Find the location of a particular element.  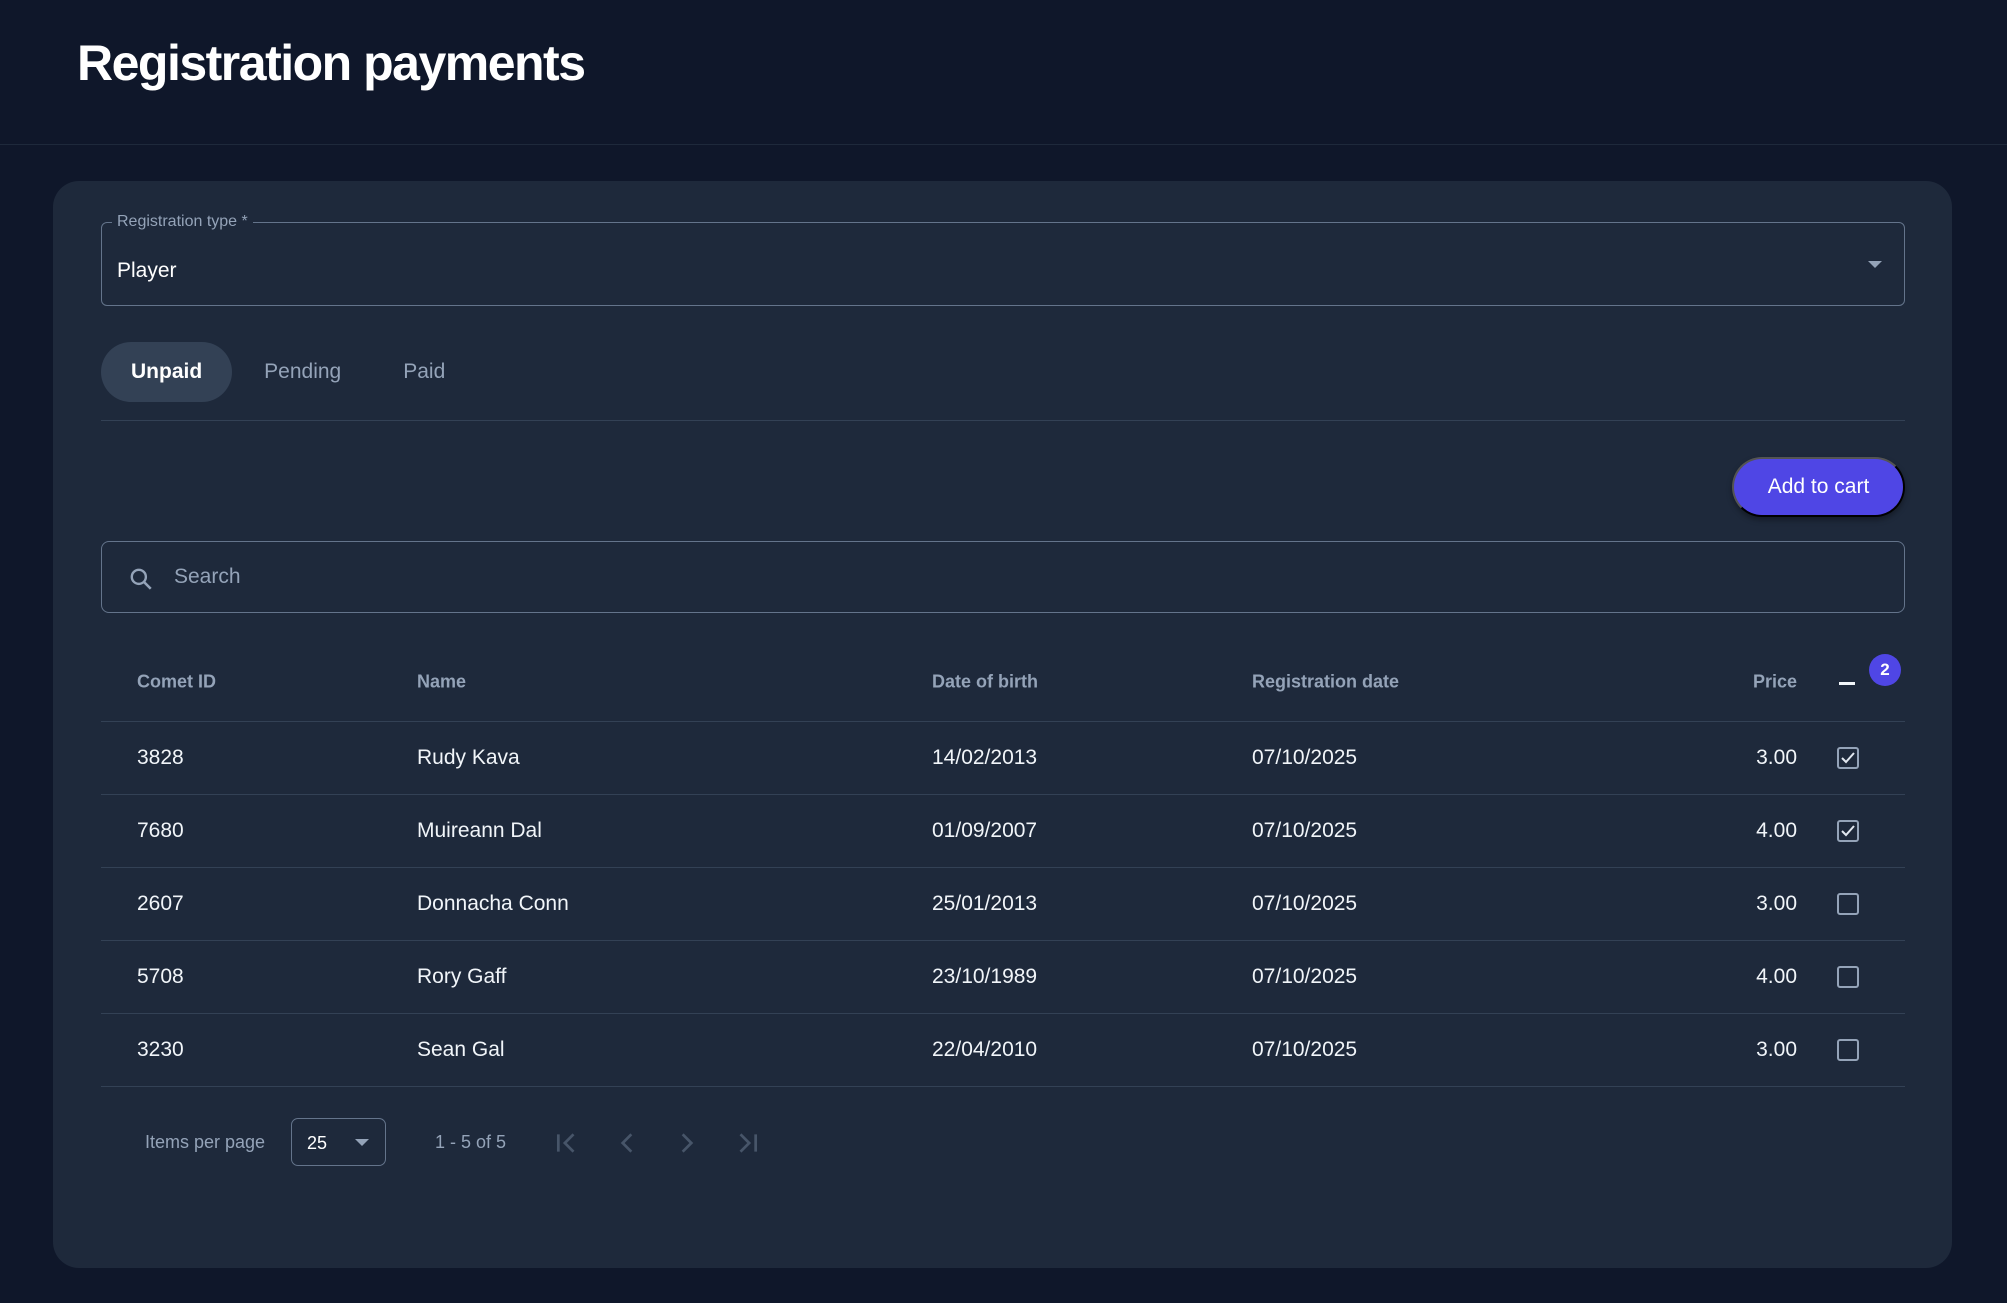

header-registration-date: Registration date is located at coordinates (1326, 681).